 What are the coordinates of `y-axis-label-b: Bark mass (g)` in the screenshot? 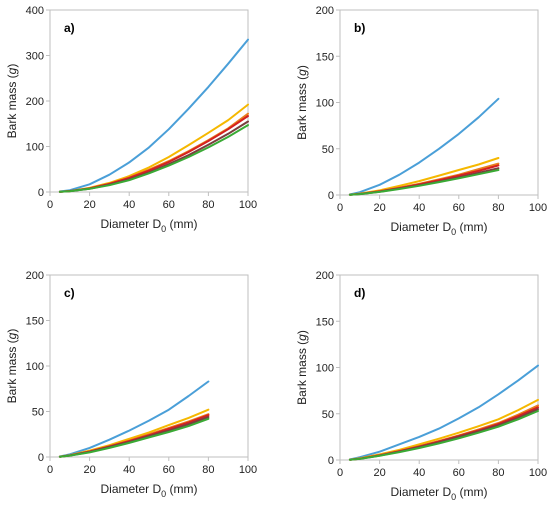 It's located at (302, 102).